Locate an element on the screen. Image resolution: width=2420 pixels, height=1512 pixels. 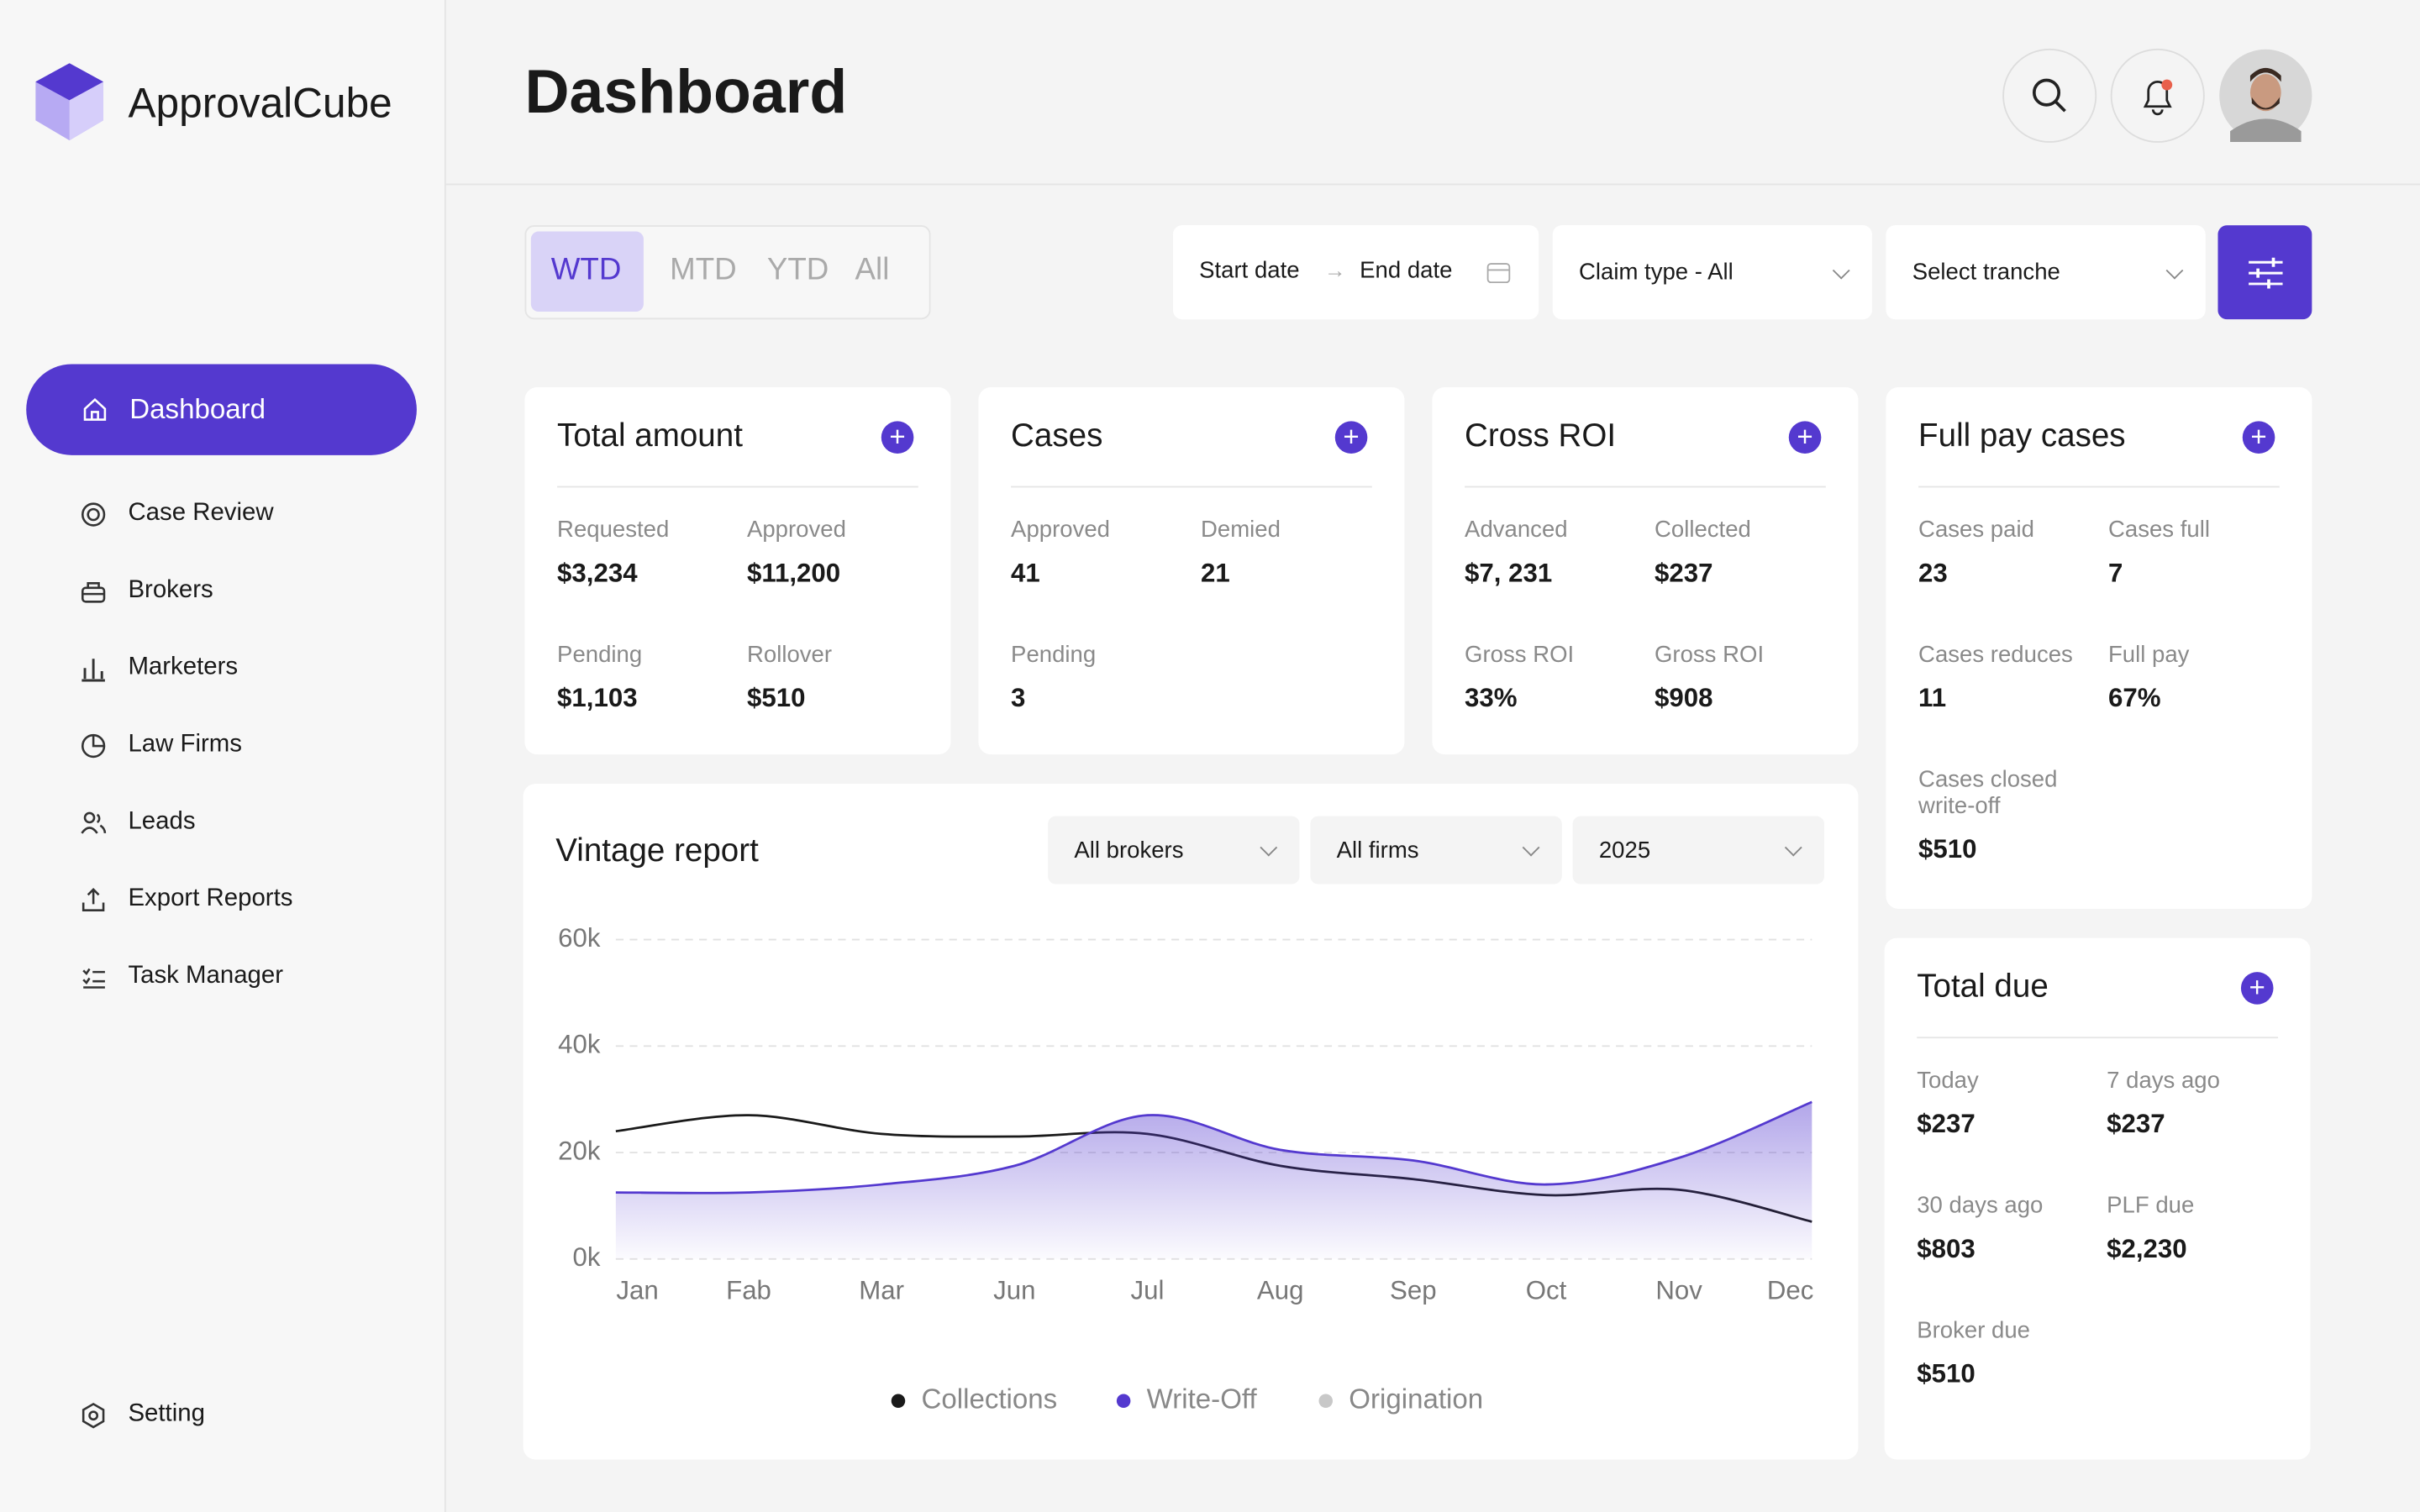
field-label: Cases reduces is located at coordinates (1995, 655).